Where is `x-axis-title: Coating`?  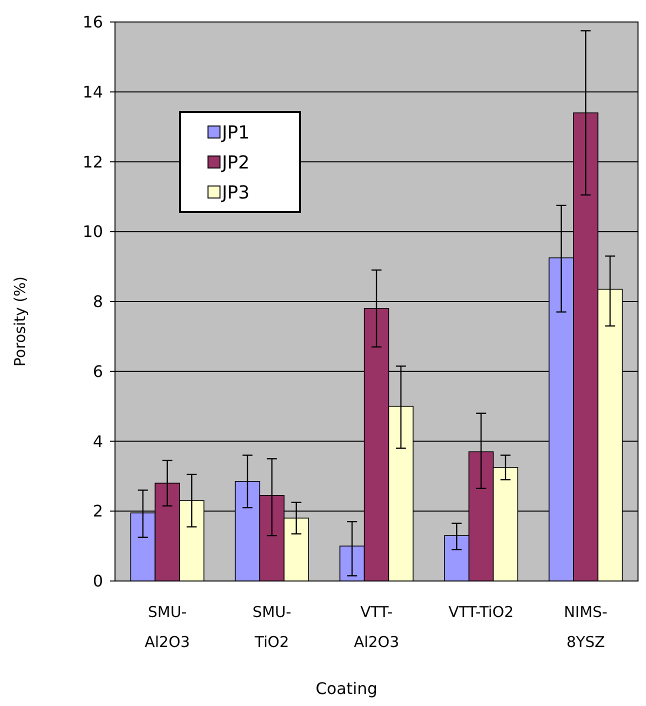
x-axis-title: Coating is located at coordinates (347, 688).